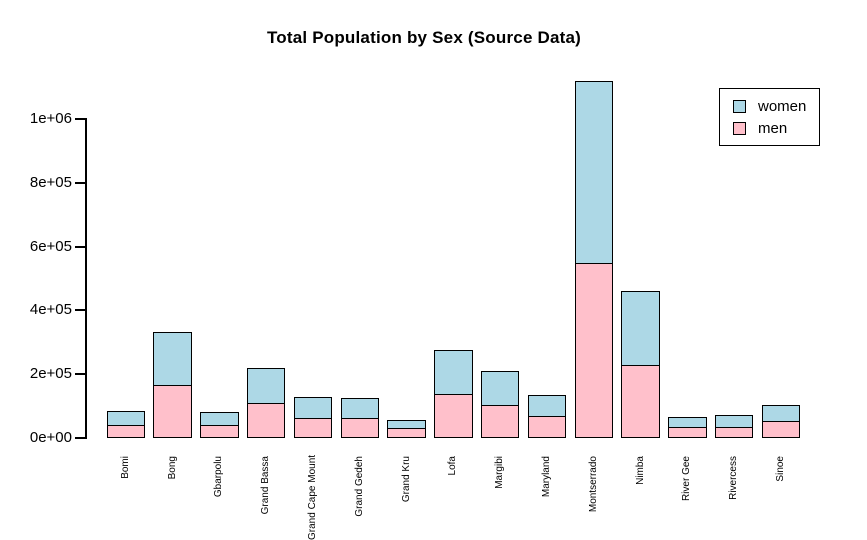 This screenshot has width=867, height=540. I want to click on x-axis-label: Grand Bassa, so click(266, 485).